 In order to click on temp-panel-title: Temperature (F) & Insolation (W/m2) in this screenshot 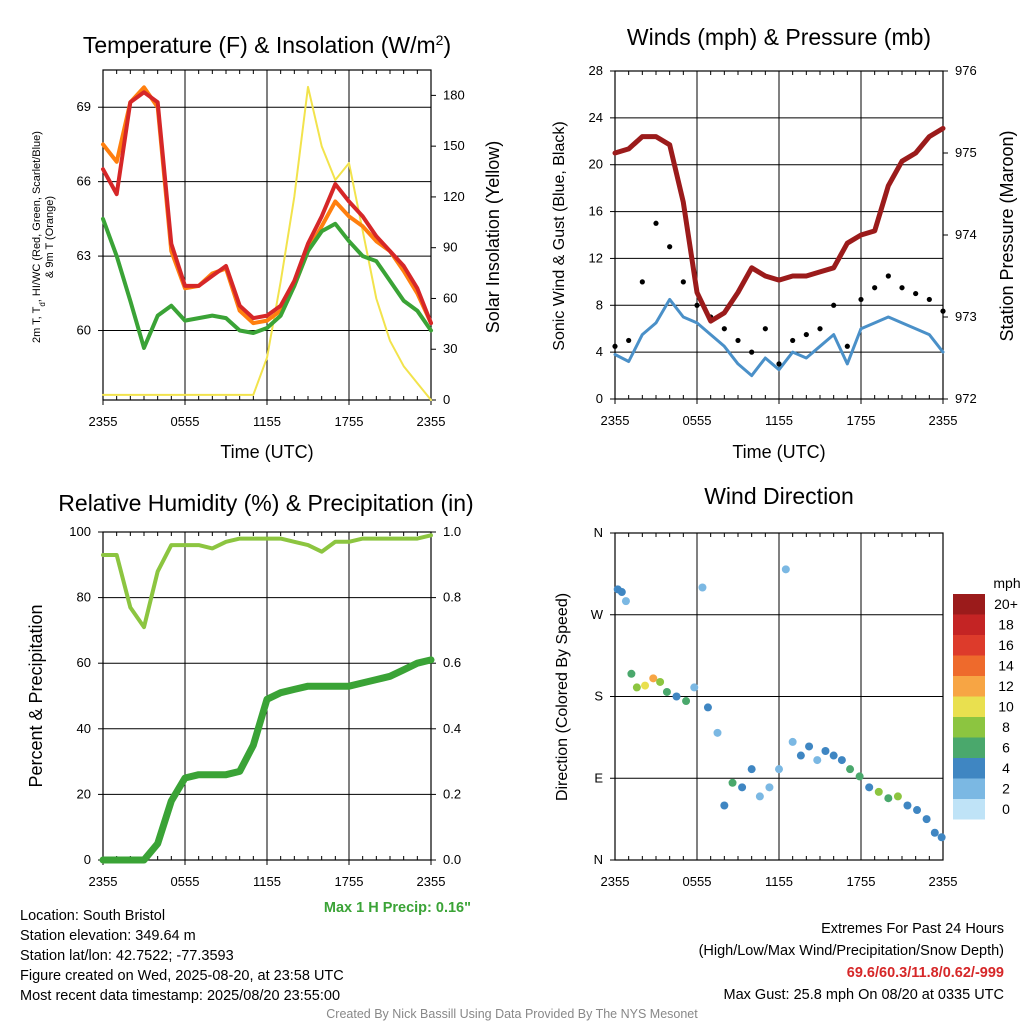, I will do `click(267, 45)`.